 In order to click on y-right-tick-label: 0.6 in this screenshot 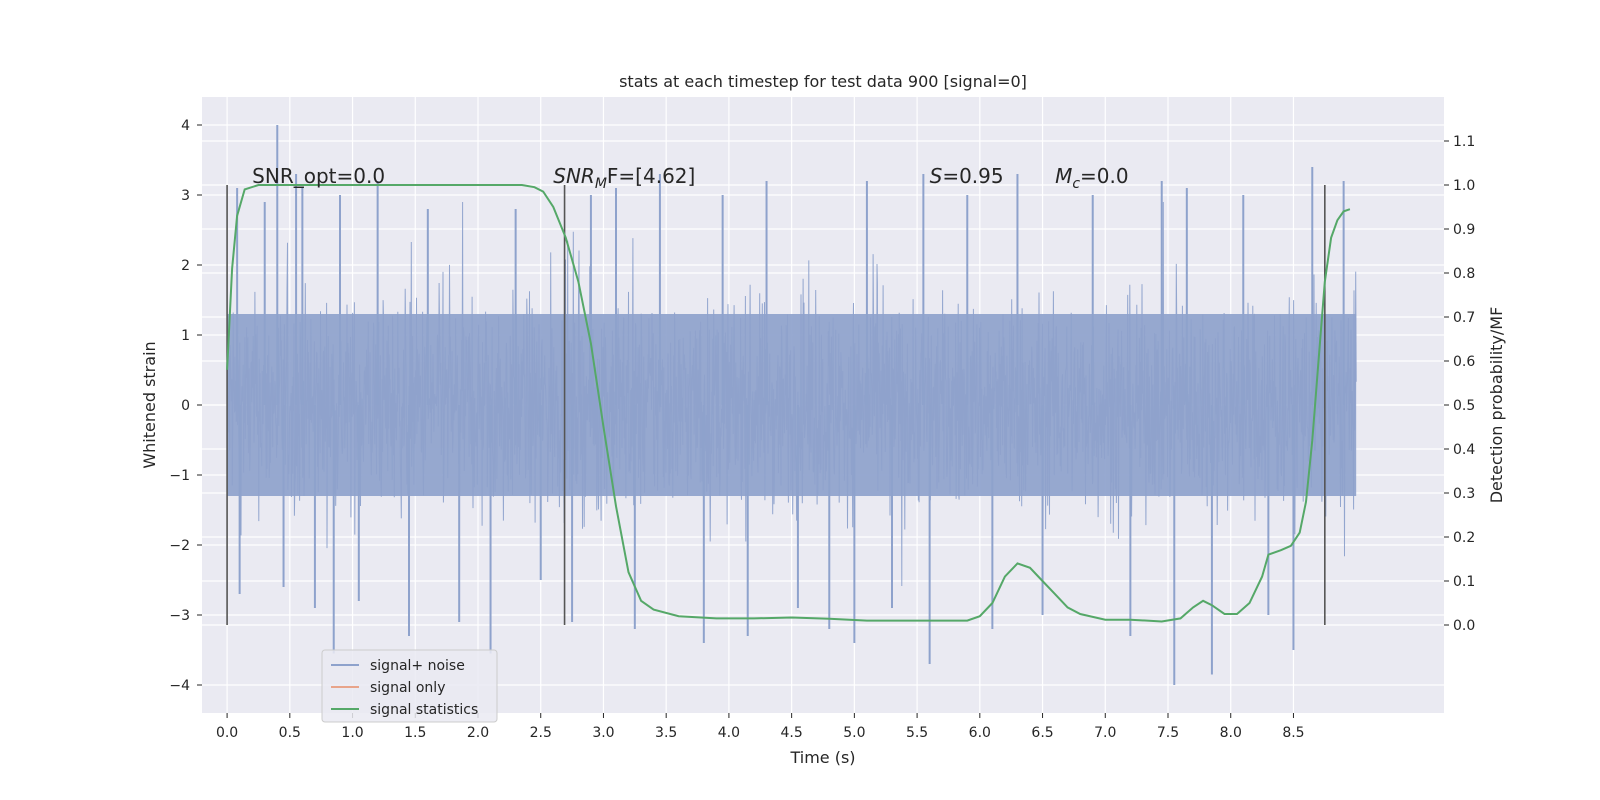, I will do `click(1464, 362)`.